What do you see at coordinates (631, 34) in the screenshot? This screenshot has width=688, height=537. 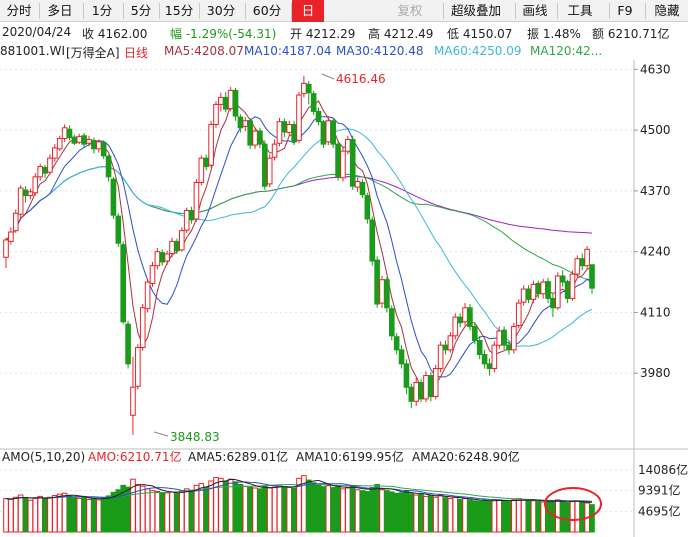 I see `quote-amount: 额 6210.71亿` at bounding box center [631, 34].